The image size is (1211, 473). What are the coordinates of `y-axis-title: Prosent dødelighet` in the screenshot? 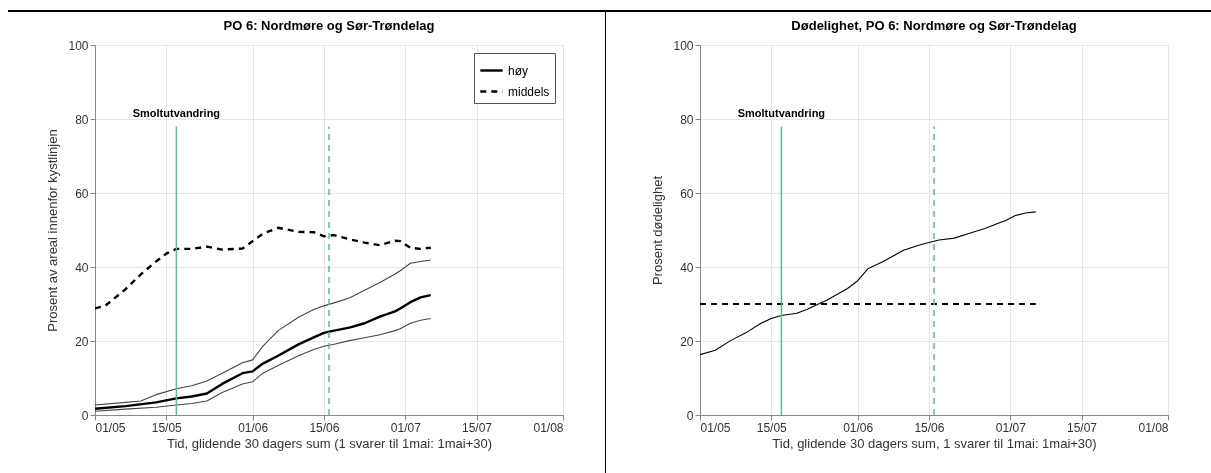 It's located at (658, 230).